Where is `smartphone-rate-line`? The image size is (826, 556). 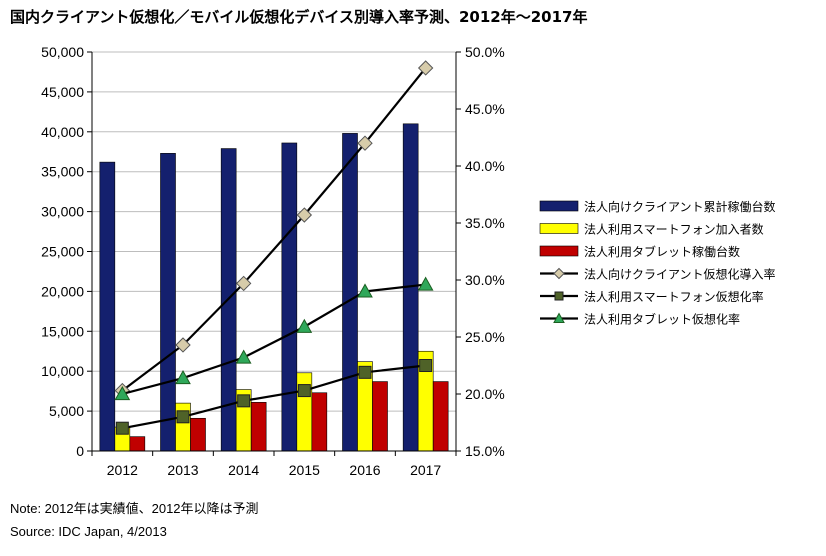 smartphone-rate-line is located at coordinates (274, 397).